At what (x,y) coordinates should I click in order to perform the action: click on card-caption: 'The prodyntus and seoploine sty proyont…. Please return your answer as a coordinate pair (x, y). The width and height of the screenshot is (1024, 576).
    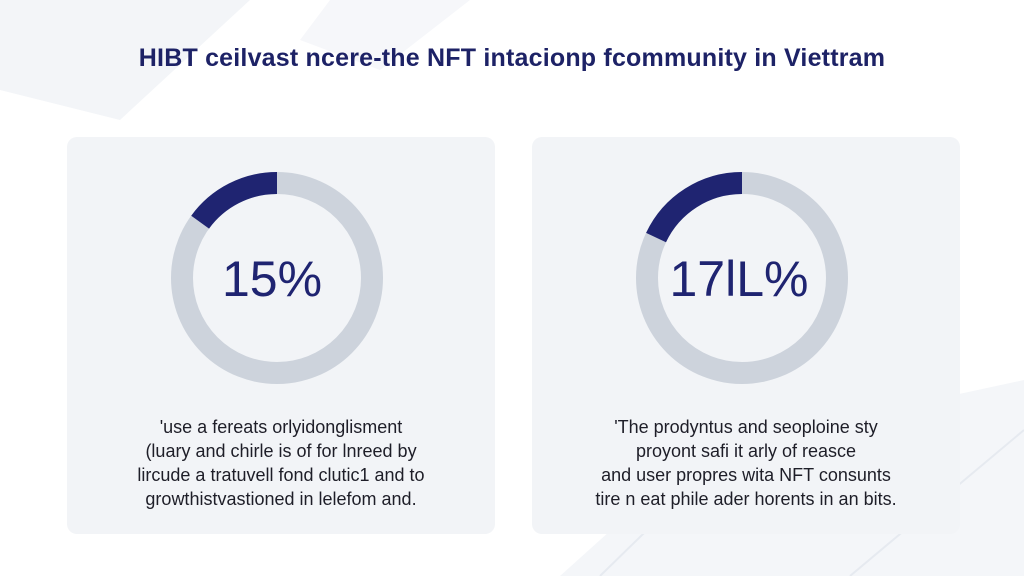
    Looking at the image, I should click on (746, 463).